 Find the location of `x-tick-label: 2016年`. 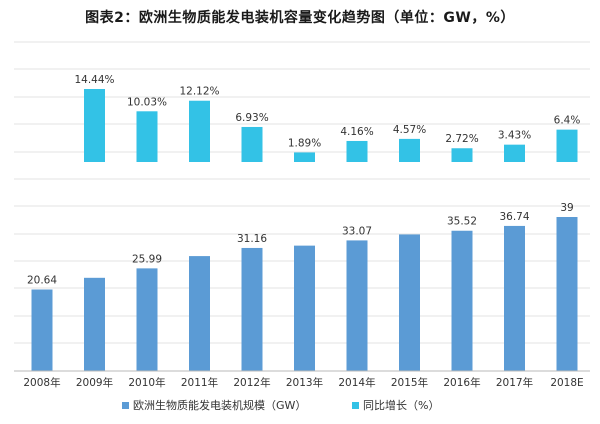

x-tick-label: 2016年 is located at coordinates (461, 382).